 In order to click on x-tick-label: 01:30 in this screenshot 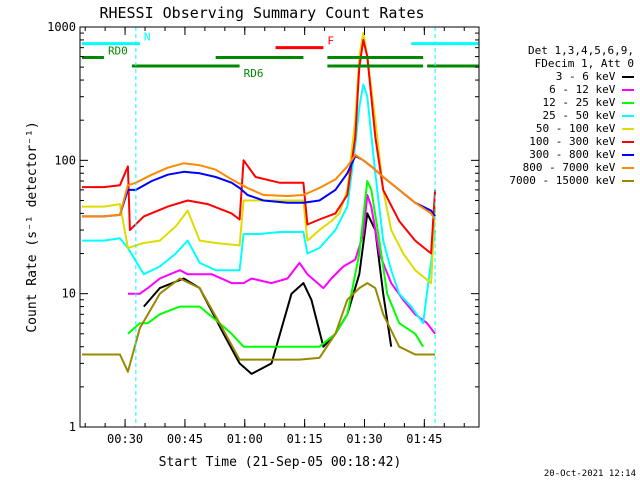, I will do `click(364, 439)`.